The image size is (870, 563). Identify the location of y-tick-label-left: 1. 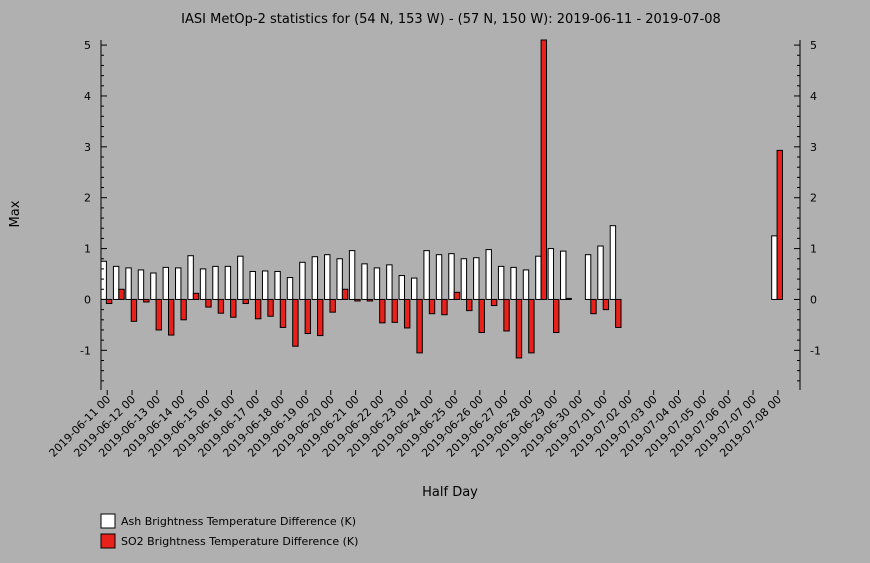
(87, 249).